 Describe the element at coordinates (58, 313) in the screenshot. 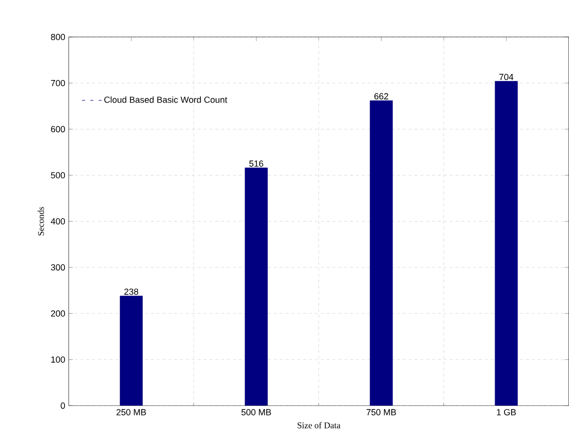

I see `y-tick-label: 200` at that location.